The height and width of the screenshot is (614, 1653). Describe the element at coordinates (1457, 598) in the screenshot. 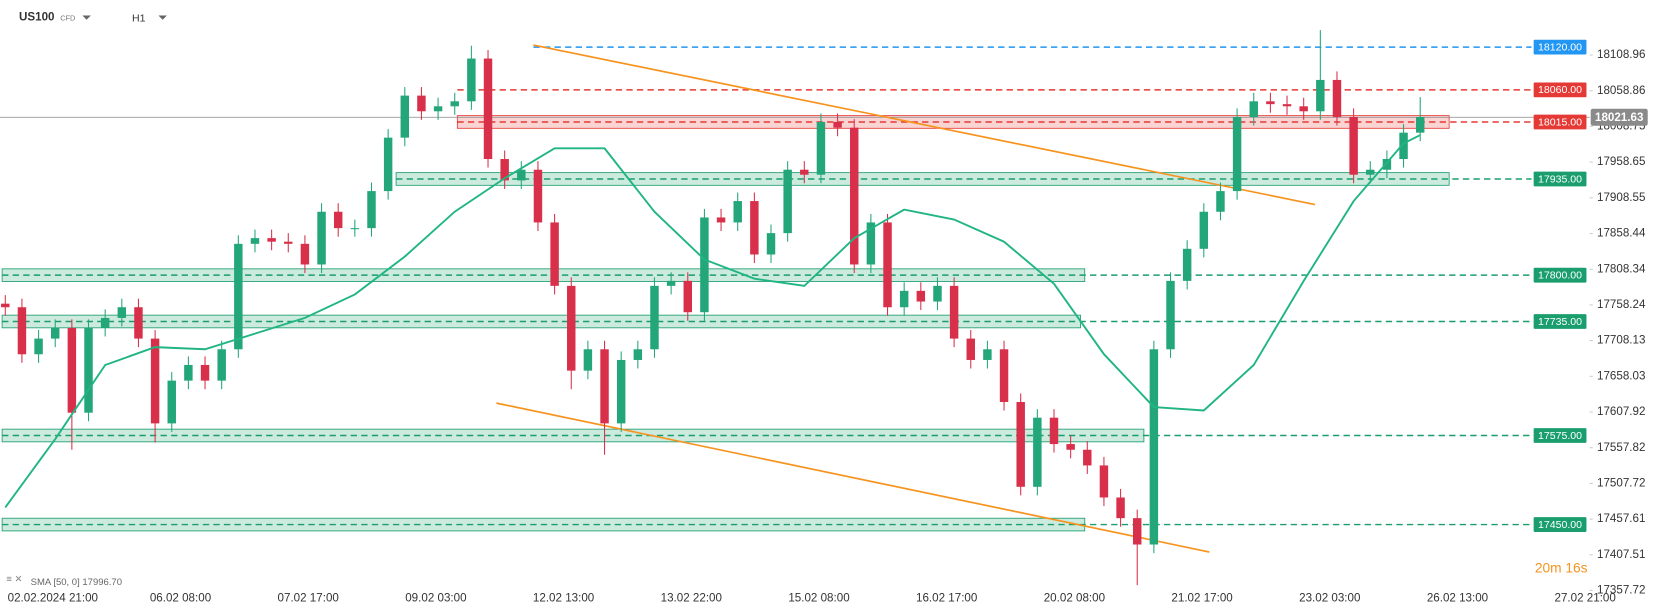

I see `x-tick-label: 26.02 13:00` at that location.